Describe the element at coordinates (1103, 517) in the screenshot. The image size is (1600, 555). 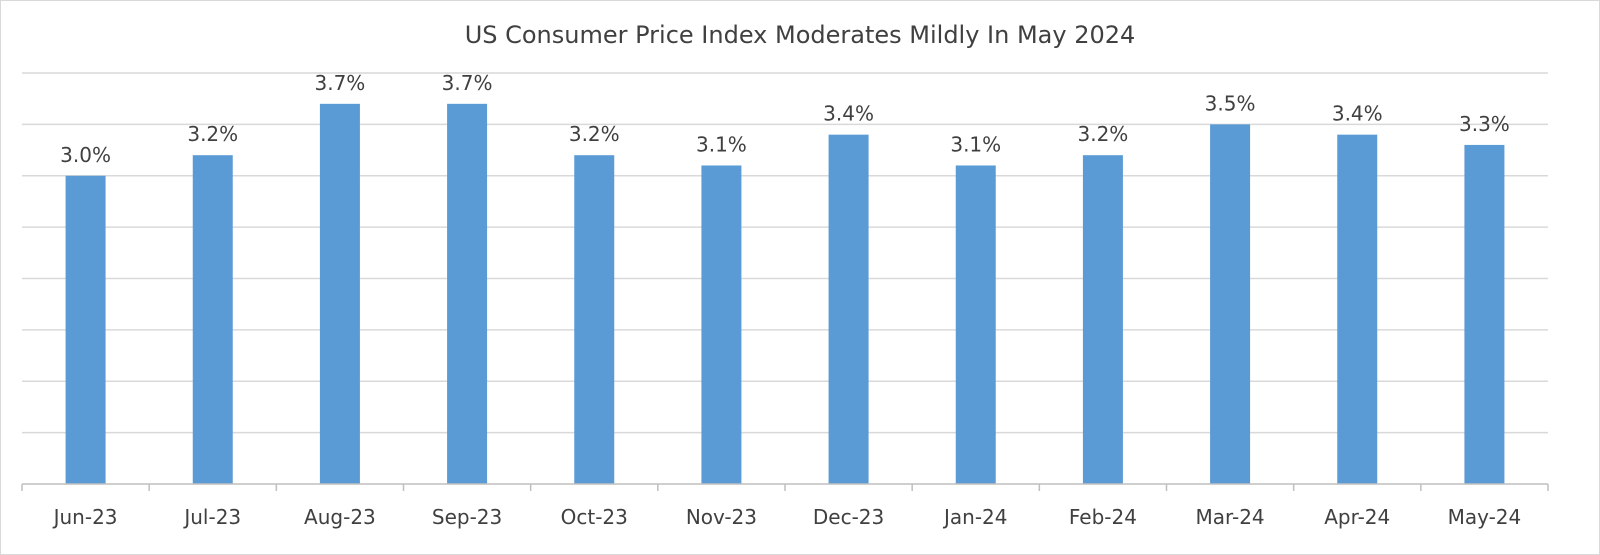
I see `x-tick-label-feb-24: Feb-24` at that location.